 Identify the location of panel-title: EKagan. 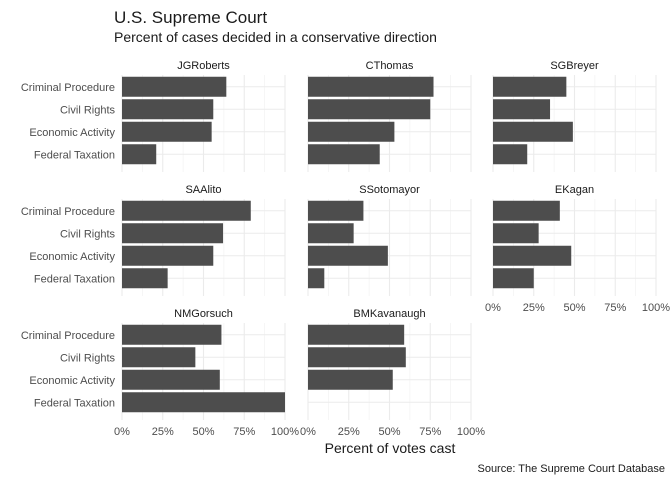
(574, 190).